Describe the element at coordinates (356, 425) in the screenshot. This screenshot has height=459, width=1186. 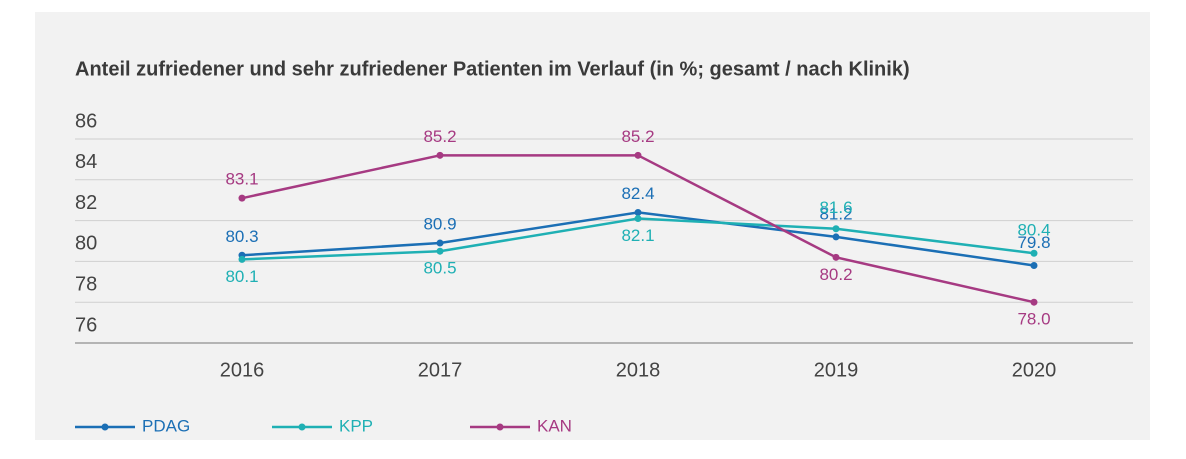
I see `legend-label: KPP` at that location.